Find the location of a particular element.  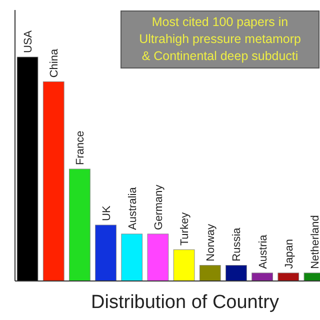

x-tick-label: Austria is located at coordinates (263, 251).